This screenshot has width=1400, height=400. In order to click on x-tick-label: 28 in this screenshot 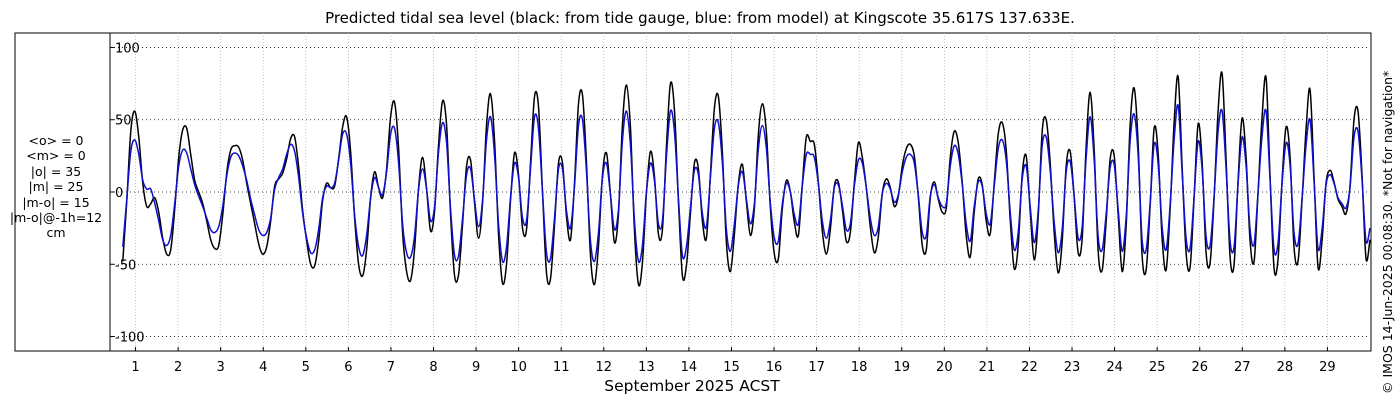, I will do `click(1285, 367)`.